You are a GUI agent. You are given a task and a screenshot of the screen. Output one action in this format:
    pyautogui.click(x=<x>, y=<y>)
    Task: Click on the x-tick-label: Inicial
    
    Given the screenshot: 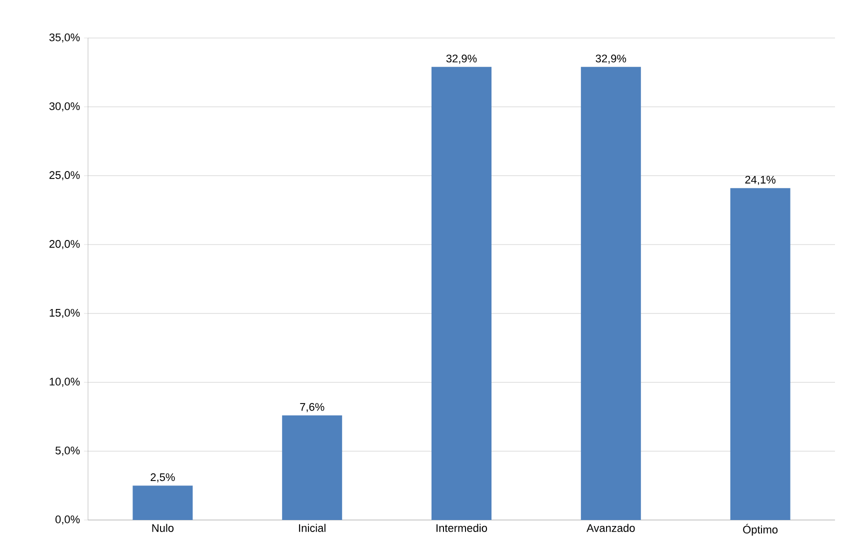 What is the action you would take?
    pyautogui.click(x=312, y=528)
    